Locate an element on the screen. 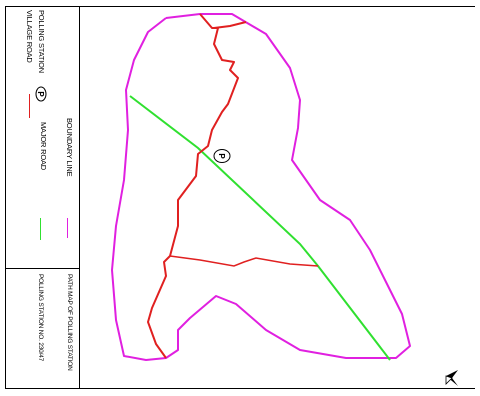 The image size is (480, 396). north-arrow-icon is located at coordinates (452, 378).